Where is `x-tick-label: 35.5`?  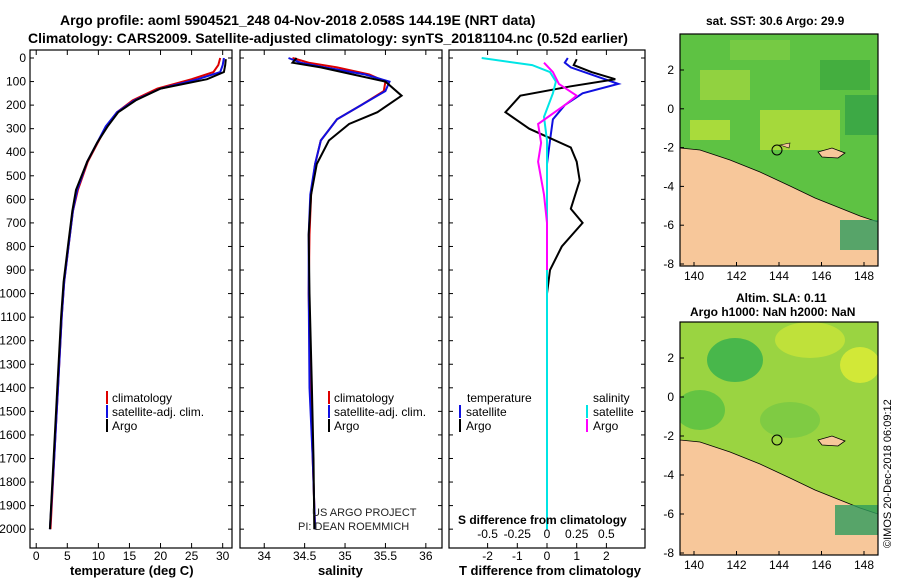
x-tick-label: 35.5 is located at coordinates (386, 556).